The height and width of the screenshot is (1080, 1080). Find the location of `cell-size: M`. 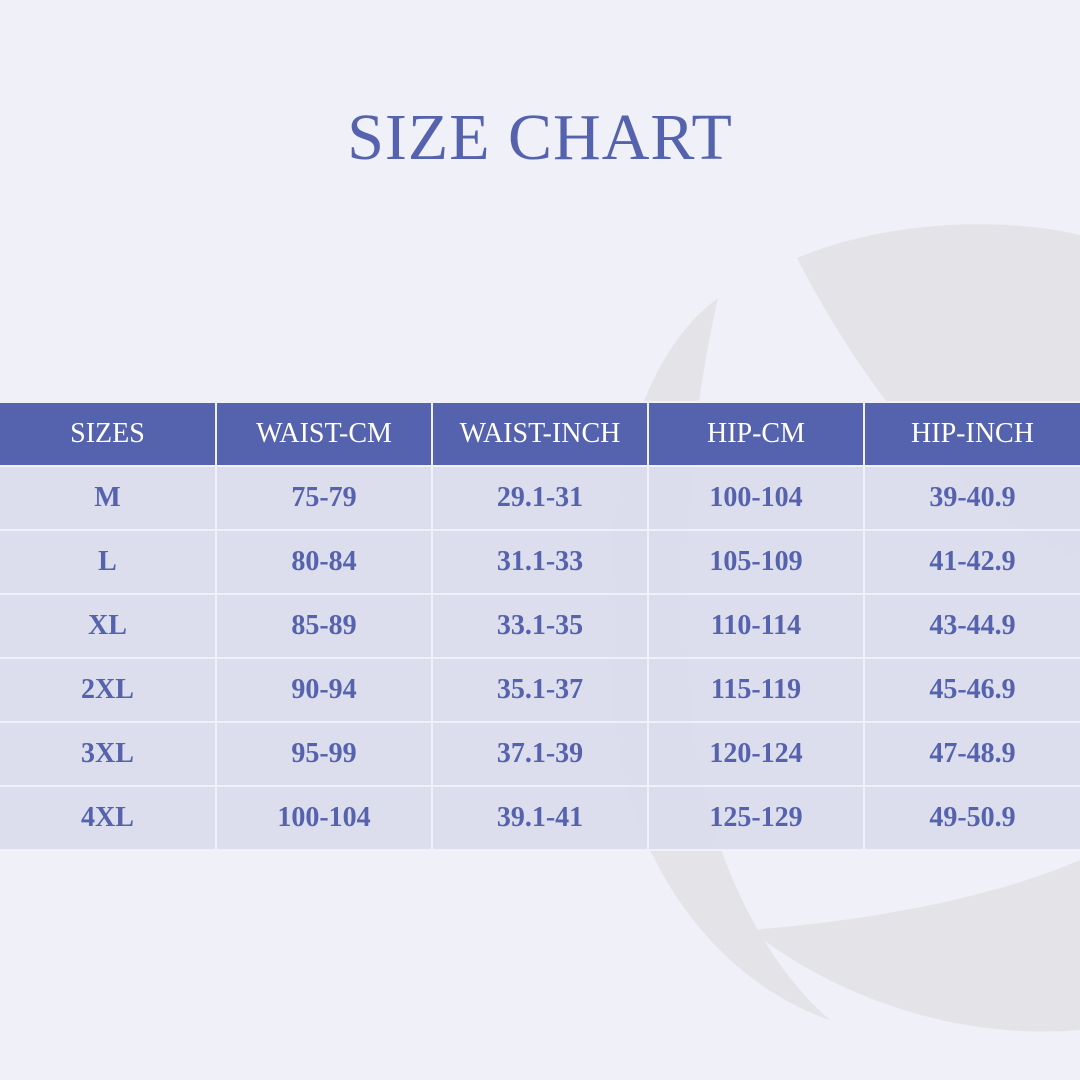

cell-size: M is located at coordinates (108, 498).